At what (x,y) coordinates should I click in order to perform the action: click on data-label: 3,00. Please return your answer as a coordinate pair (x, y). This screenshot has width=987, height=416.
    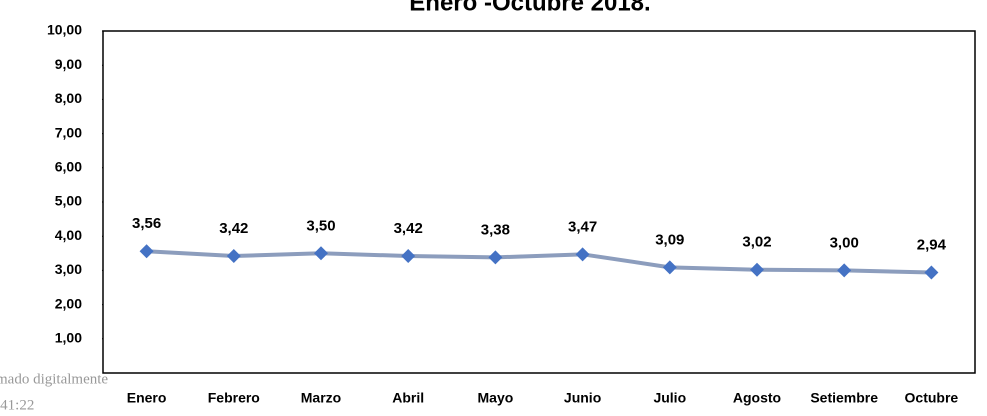
    Looking at the image, I should click on (844, 242).